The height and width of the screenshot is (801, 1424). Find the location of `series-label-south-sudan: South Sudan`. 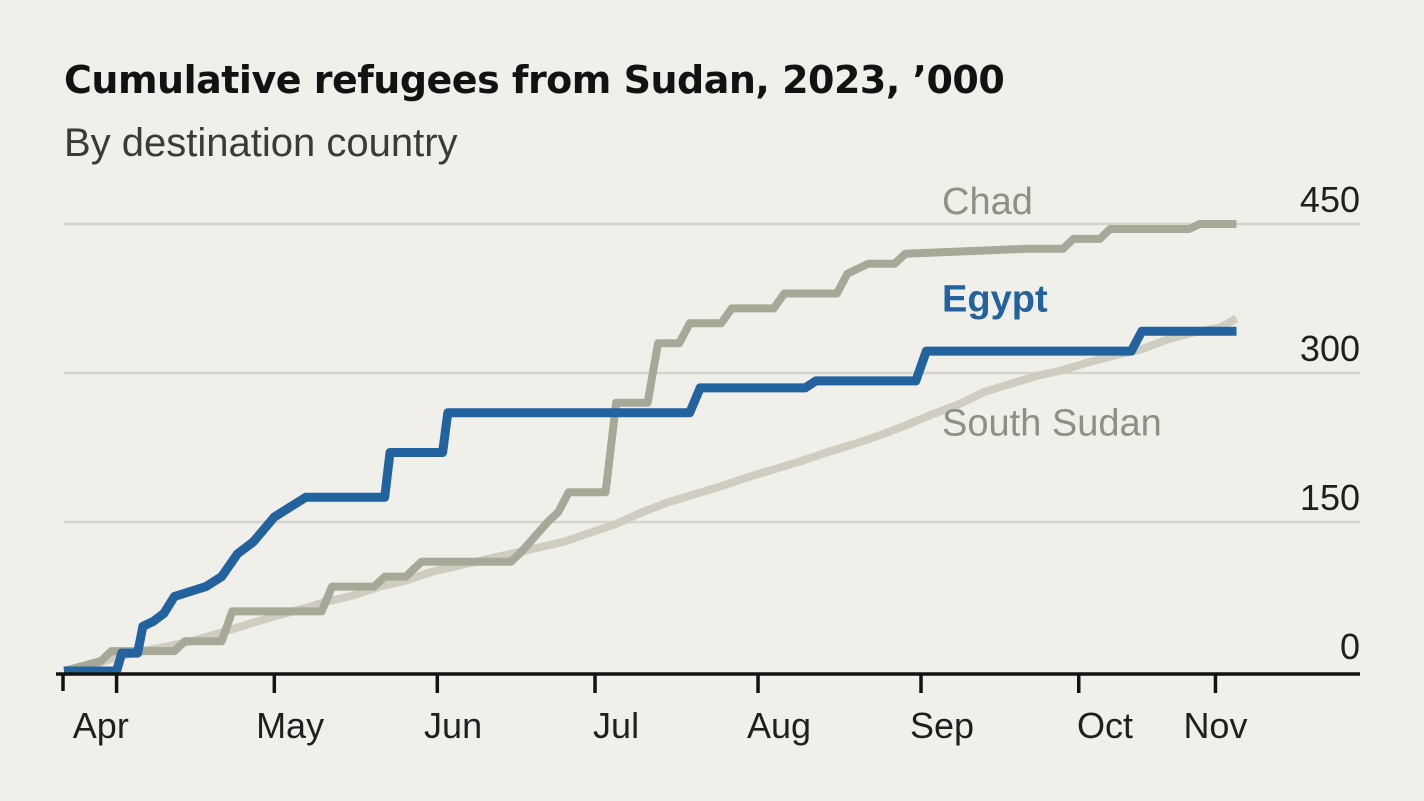

series-label-south-sudan: South Sudan is located at coordinates (1052, 424).